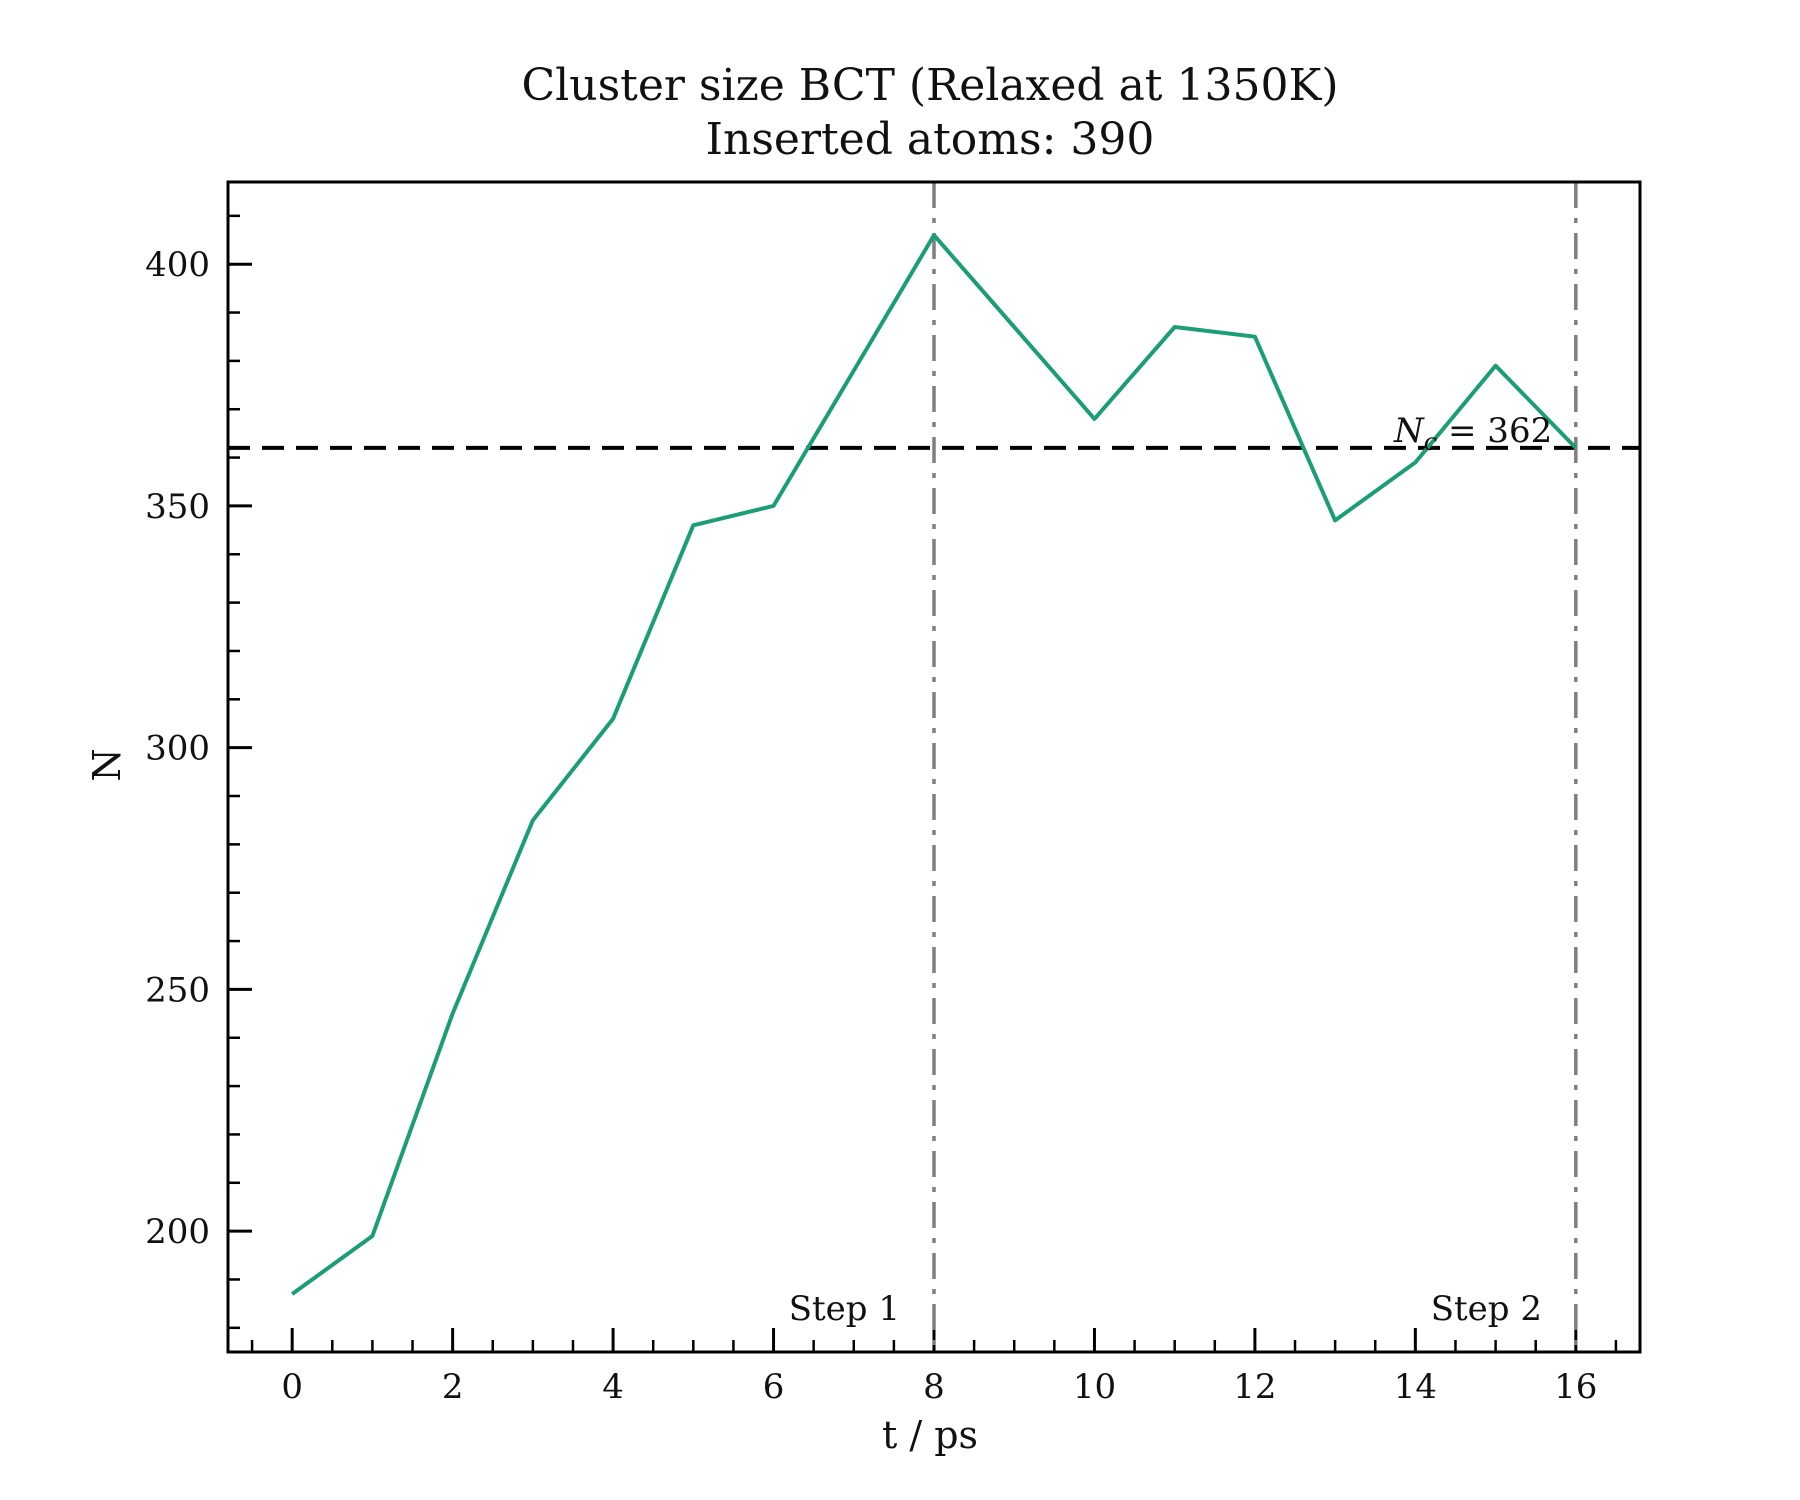  Describe the element at coordinates (1486, 1309) in the screenshot. I see `step2-label: Step 2` at that location.